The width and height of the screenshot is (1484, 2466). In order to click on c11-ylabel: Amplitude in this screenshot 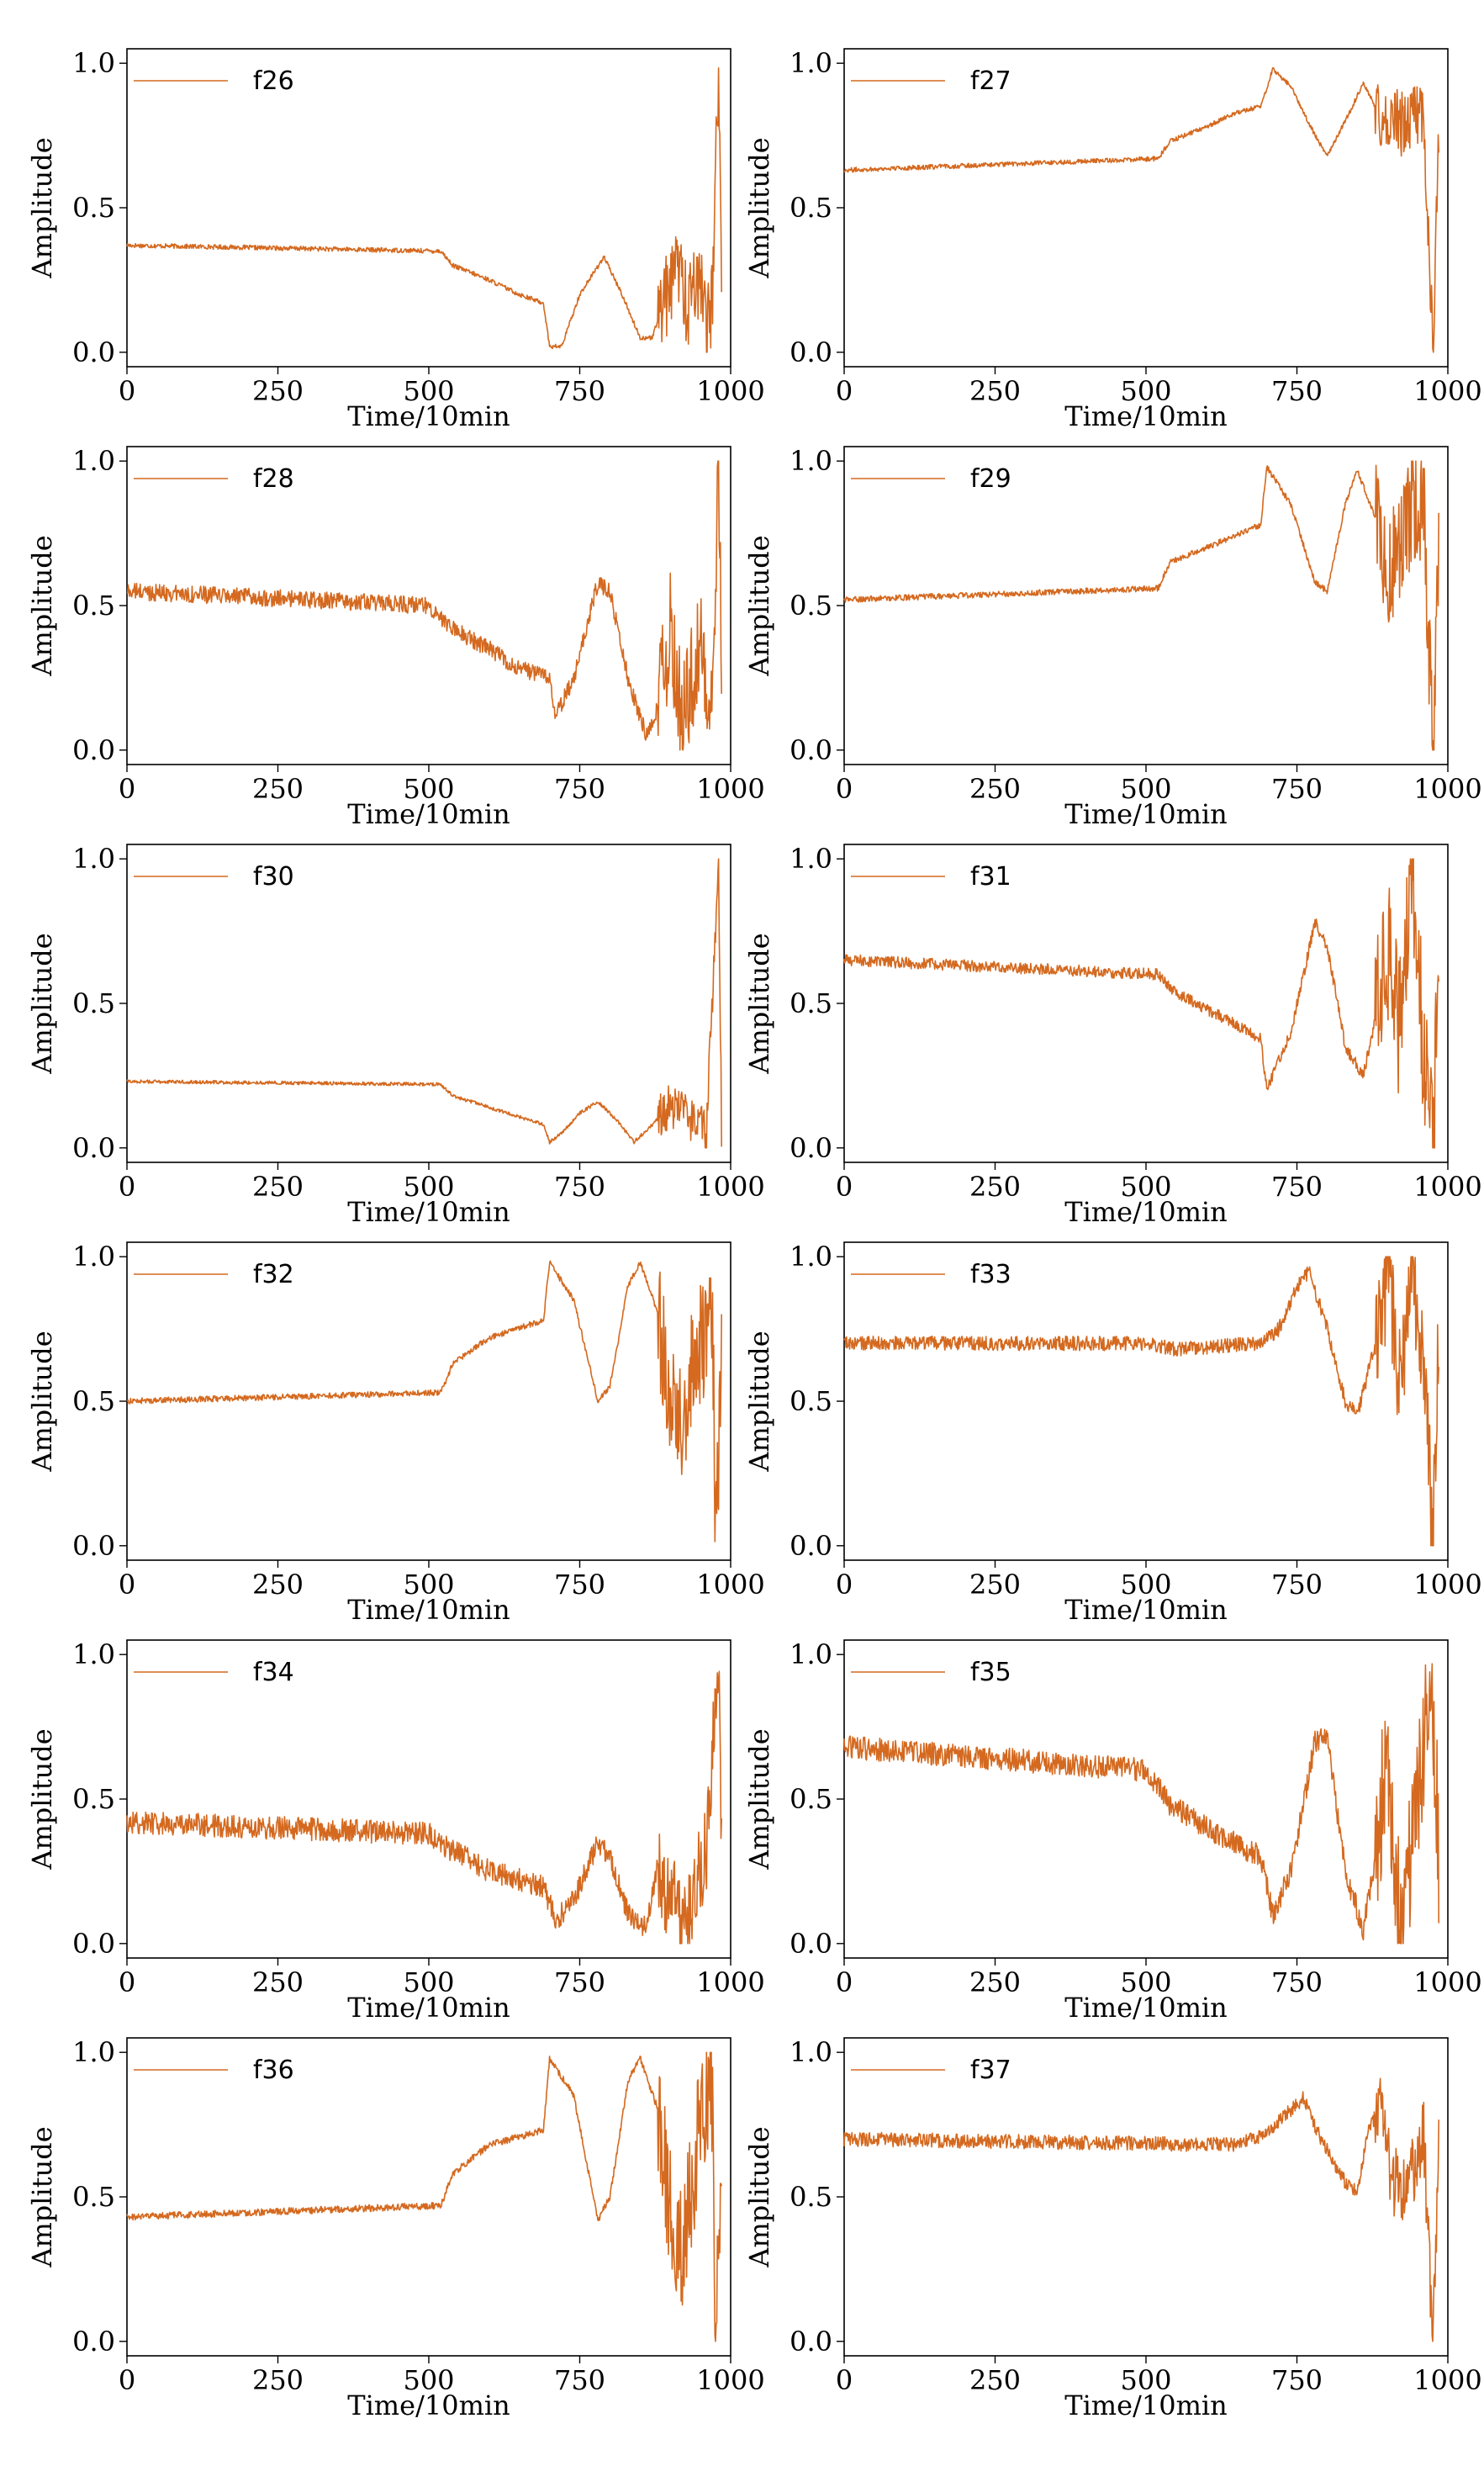, I will do `click(759, 2197)`.